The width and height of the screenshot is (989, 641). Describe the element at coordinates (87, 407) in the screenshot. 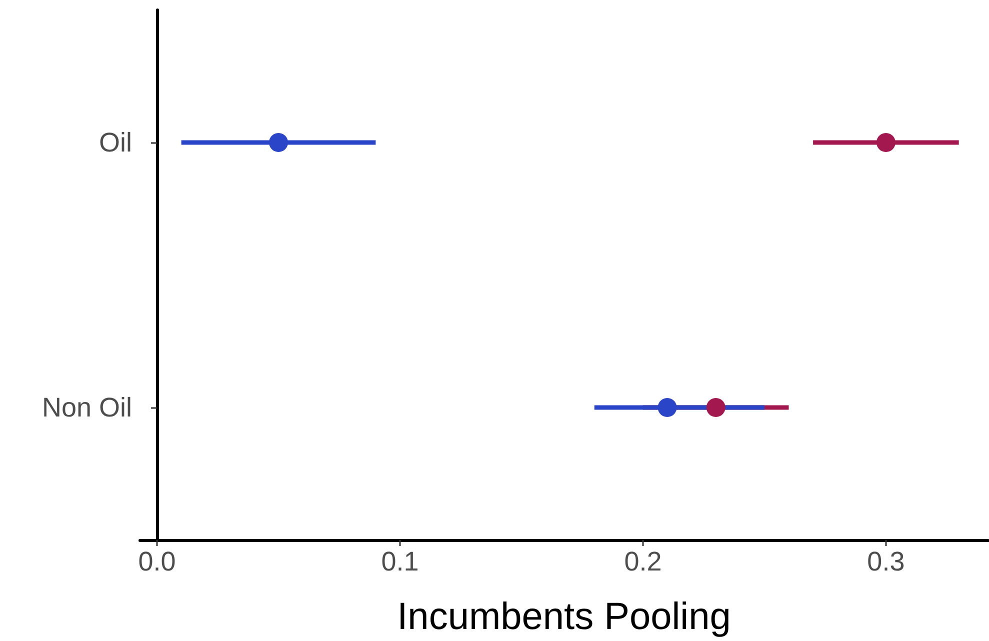

I see `y-tick-label: Non Oil` at that location.